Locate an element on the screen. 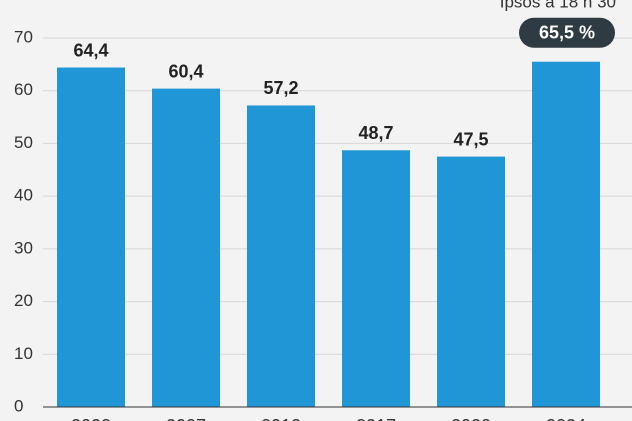 Image resolution: width=632 pixels, height=421 pixels. source-note: Ipsos à 18 h 30 is located at coordinates (558, 5).